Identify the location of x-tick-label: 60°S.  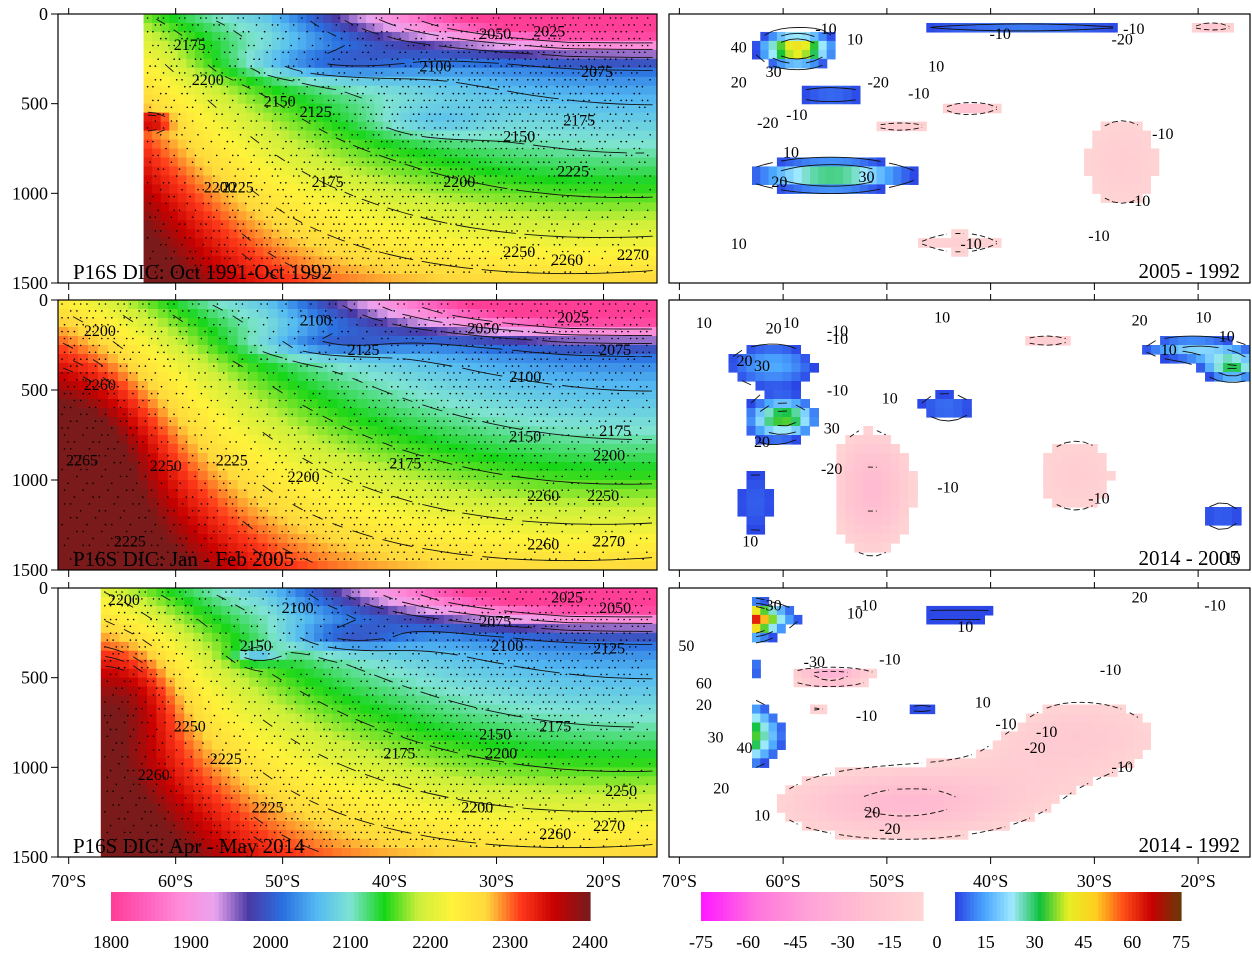
(175, 881).